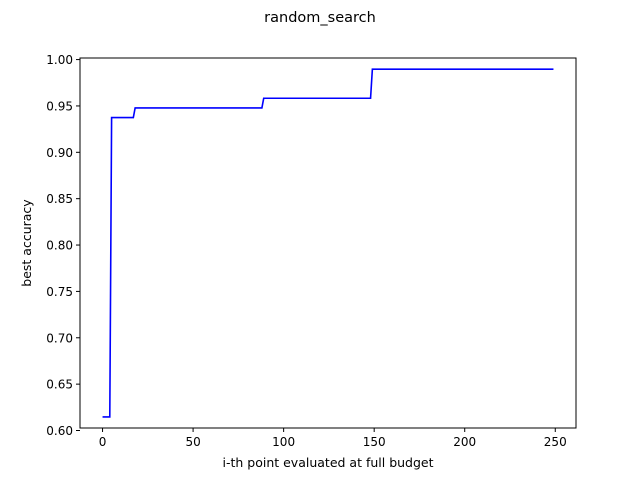 Image resolution: width=640 pixels, height=480 pixels. What do you see at coordinates (59, 338) in the screenshot?
I see `y-tick-label: 0.70` at bounding box center [59, 338].